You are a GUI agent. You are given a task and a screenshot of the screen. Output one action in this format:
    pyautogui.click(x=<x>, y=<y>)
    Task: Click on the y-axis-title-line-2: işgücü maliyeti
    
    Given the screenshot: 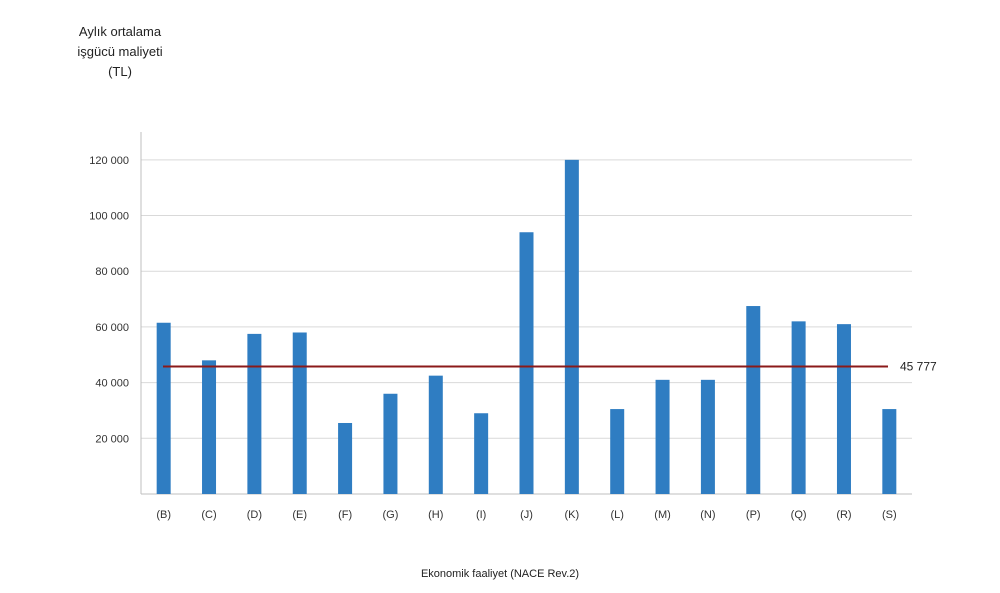 What is the action you would take?
    pyautogui.click(x=120, y=51)
    